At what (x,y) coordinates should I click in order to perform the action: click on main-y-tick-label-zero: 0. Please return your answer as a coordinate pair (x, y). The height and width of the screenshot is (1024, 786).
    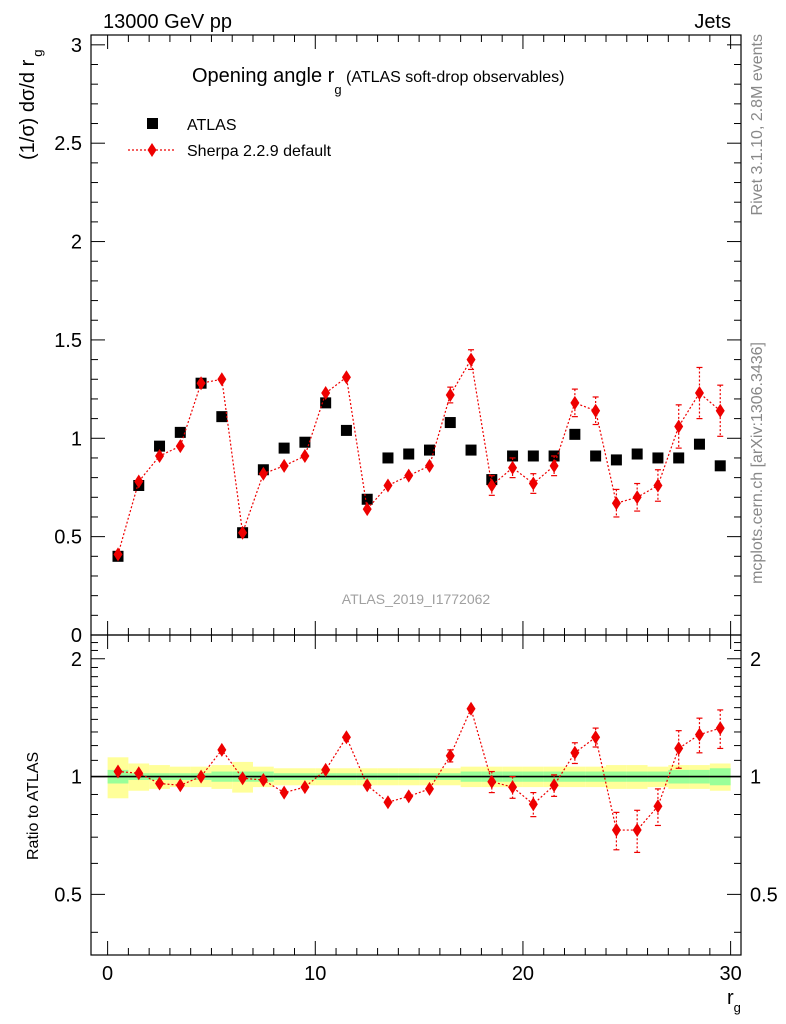
    Looking at the image, I should click on (76, 636).